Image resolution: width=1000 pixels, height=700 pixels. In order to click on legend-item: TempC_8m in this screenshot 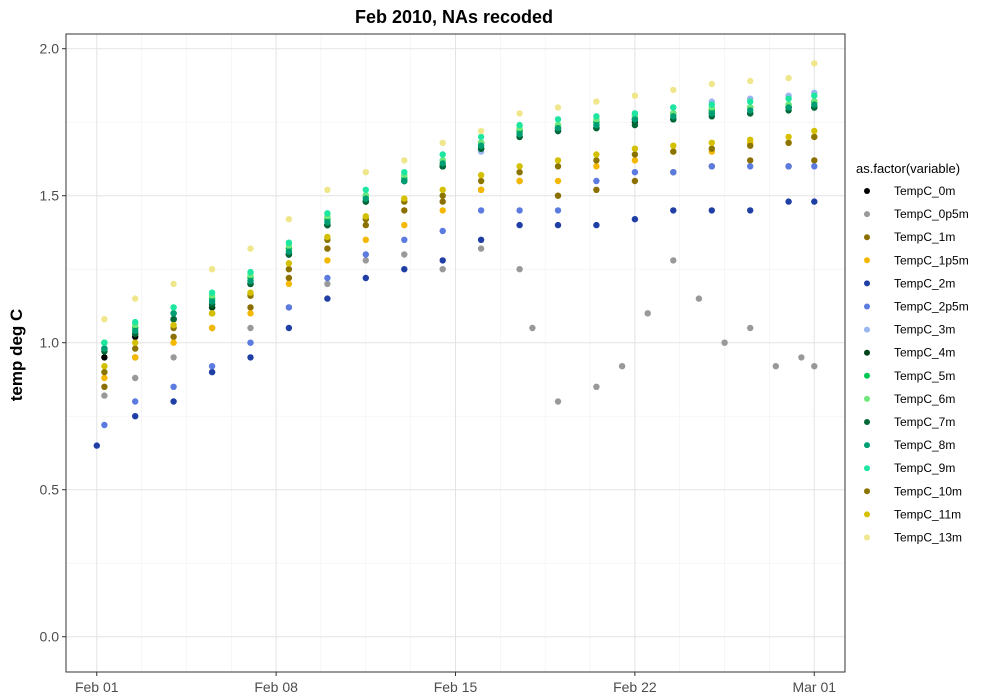, I will do `click(909, 445)`.